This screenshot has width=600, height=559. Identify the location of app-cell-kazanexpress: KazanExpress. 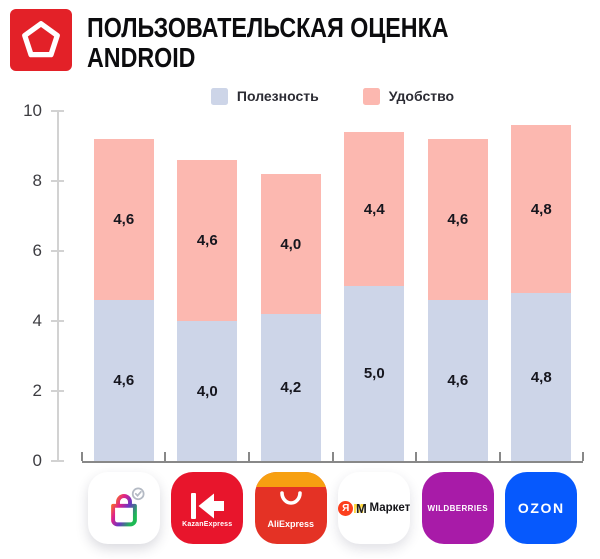
(208, 508).